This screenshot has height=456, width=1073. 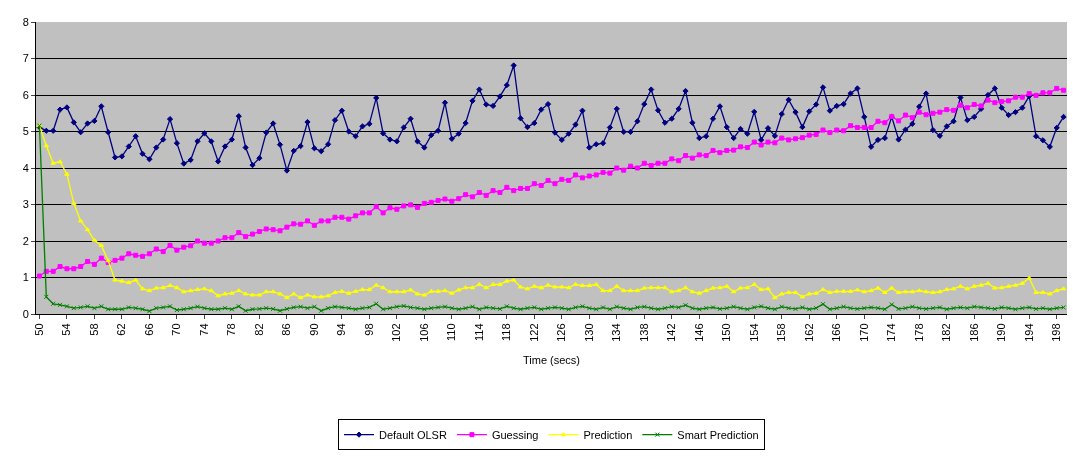 I want to click on x-tick-label: 162, so click(x=808, y=332).